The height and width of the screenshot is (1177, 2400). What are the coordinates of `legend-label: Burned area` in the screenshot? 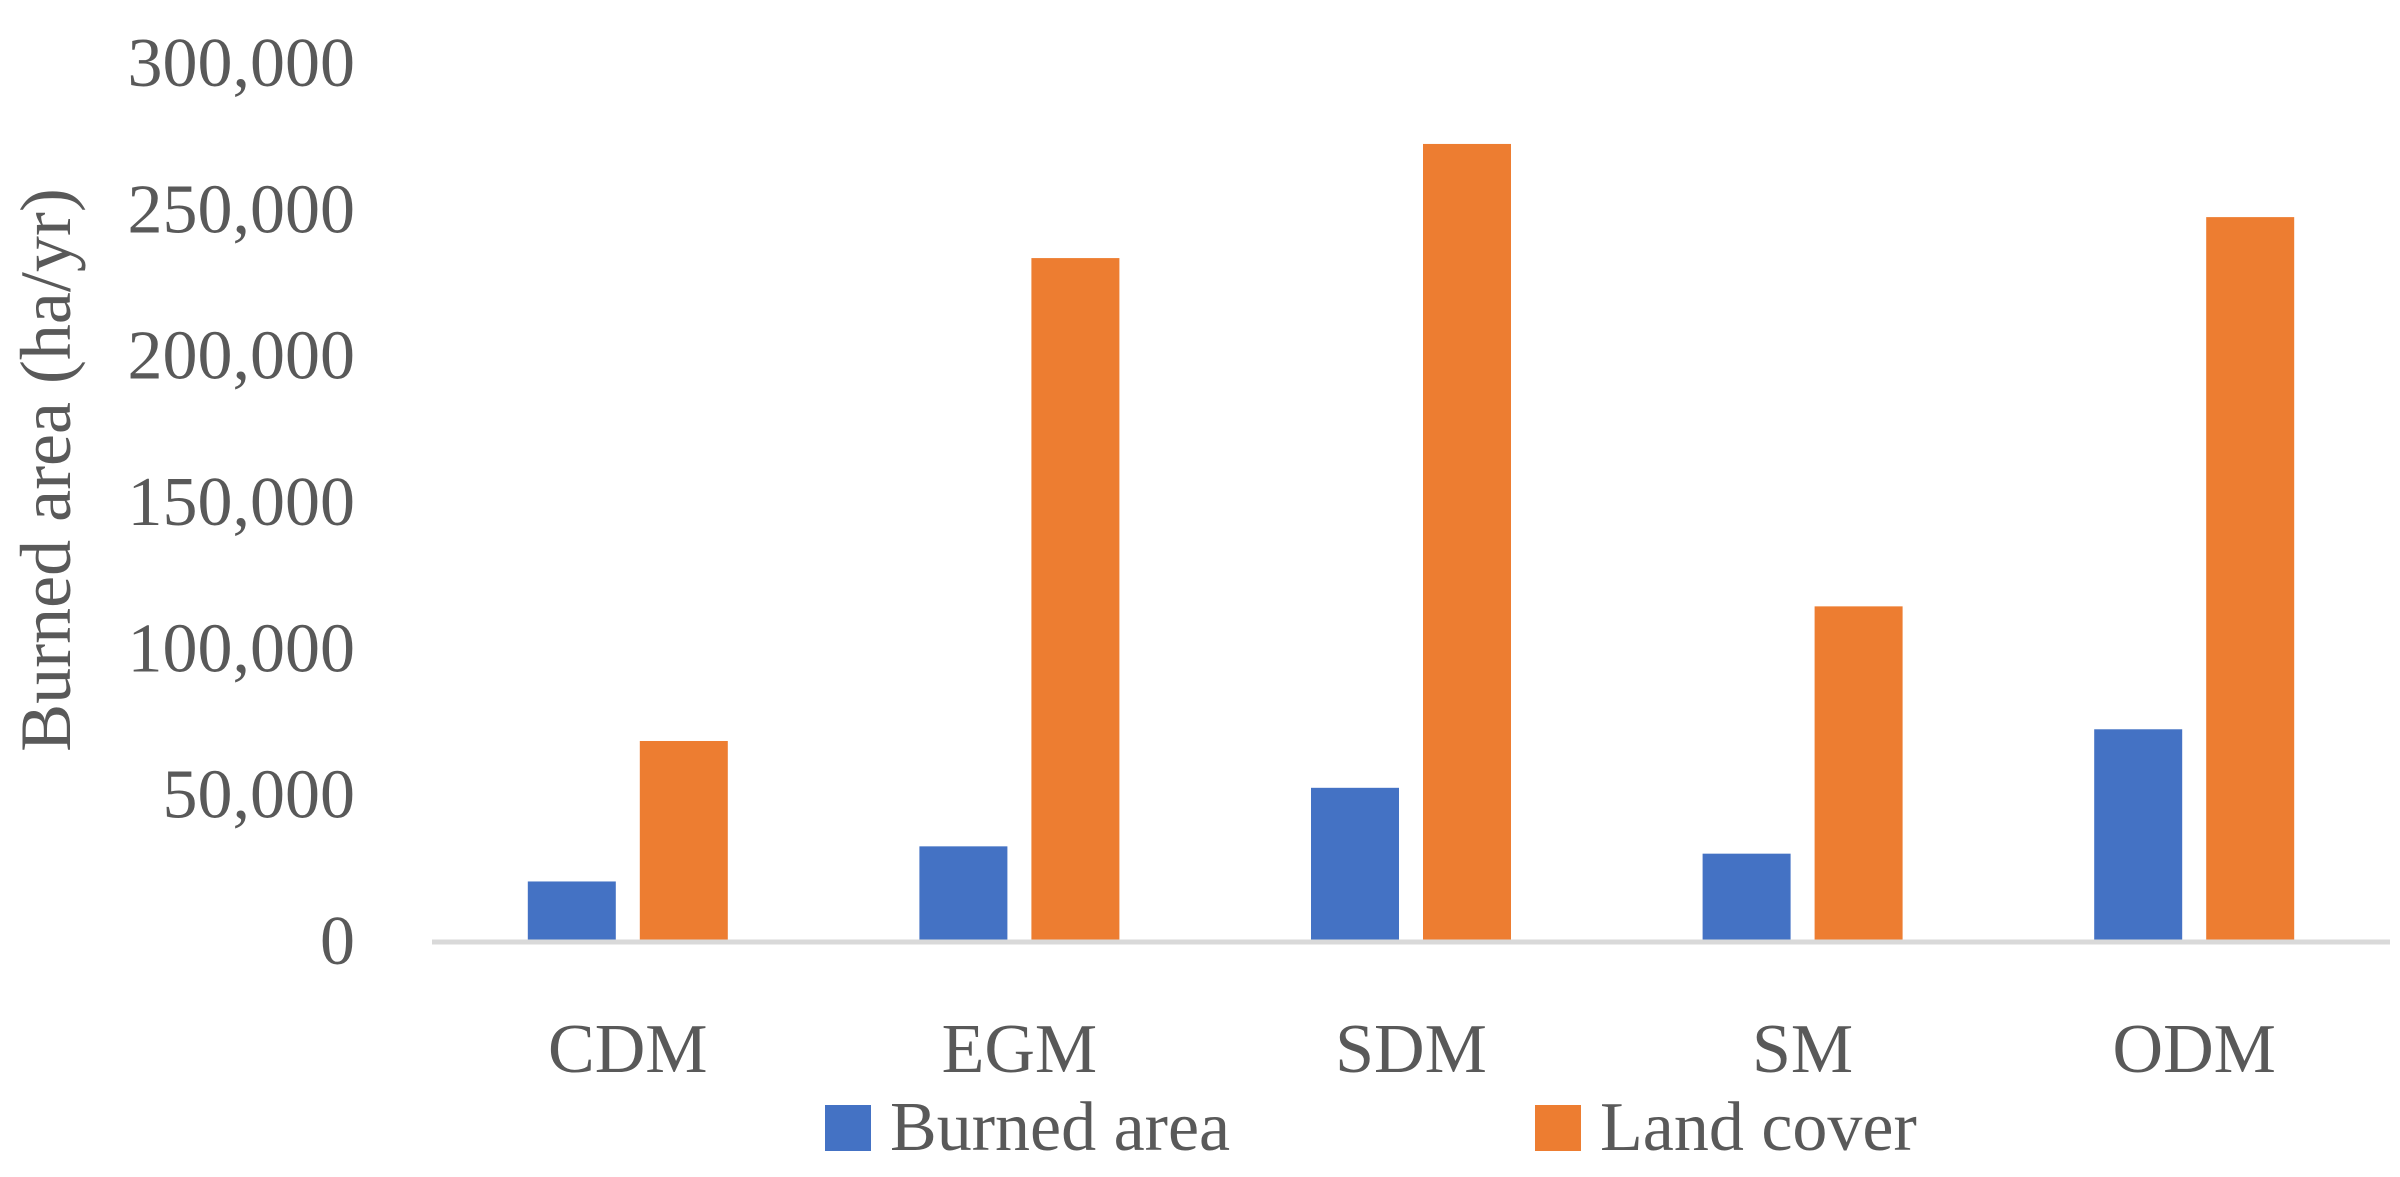 It's located at (1060, 1127).